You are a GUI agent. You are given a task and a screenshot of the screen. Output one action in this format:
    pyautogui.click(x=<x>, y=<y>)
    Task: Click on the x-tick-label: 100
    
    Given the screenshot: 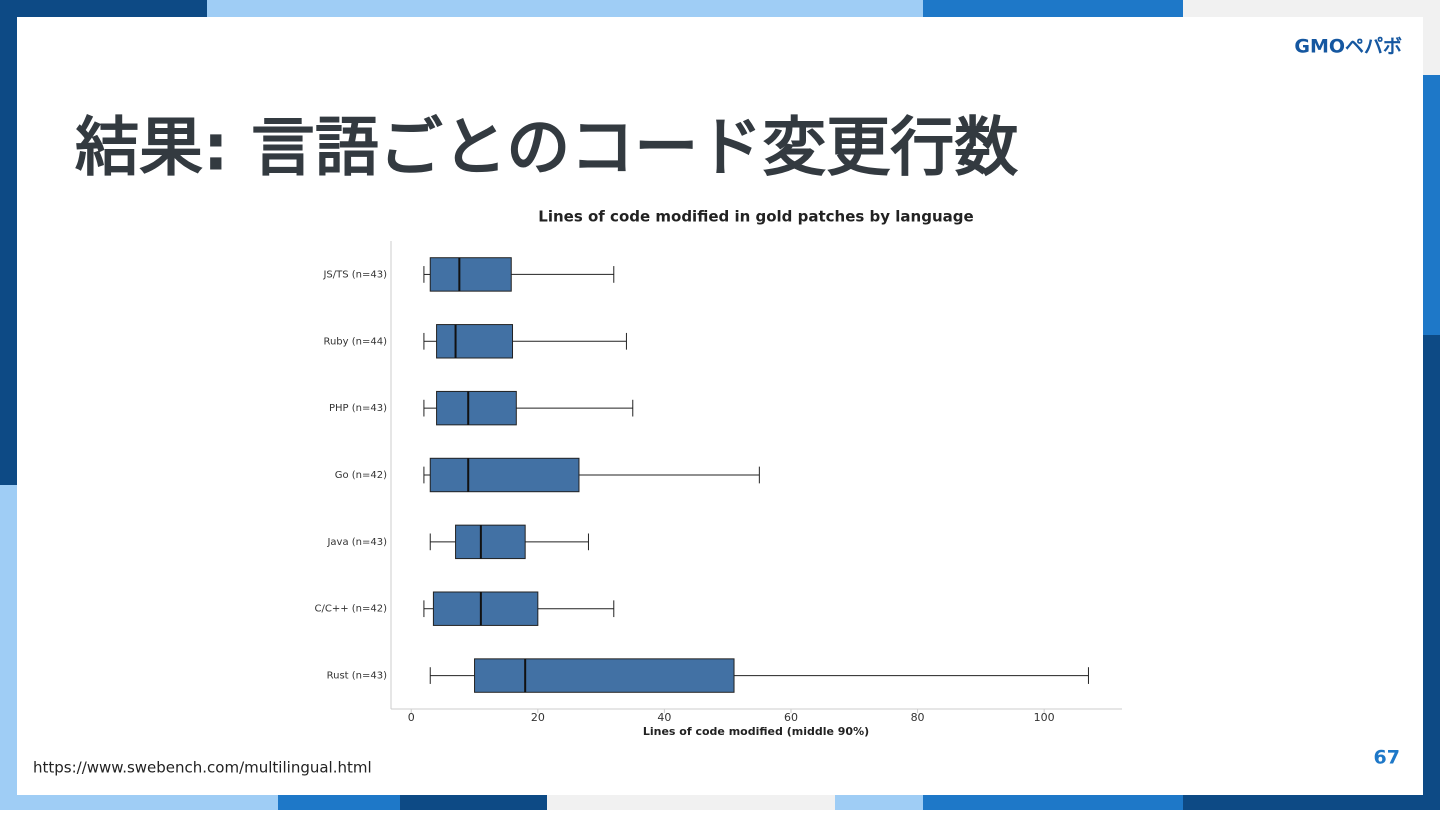 What is the action you would take?
    pyautogui.click(x=1044, y=717)
    